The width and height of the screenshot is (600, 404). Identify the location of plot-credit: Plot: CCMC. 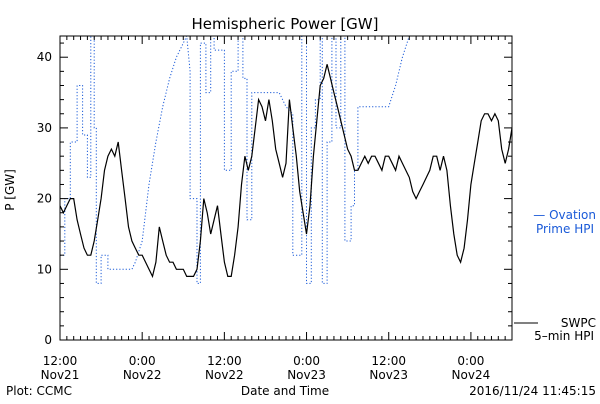
(39, 391).